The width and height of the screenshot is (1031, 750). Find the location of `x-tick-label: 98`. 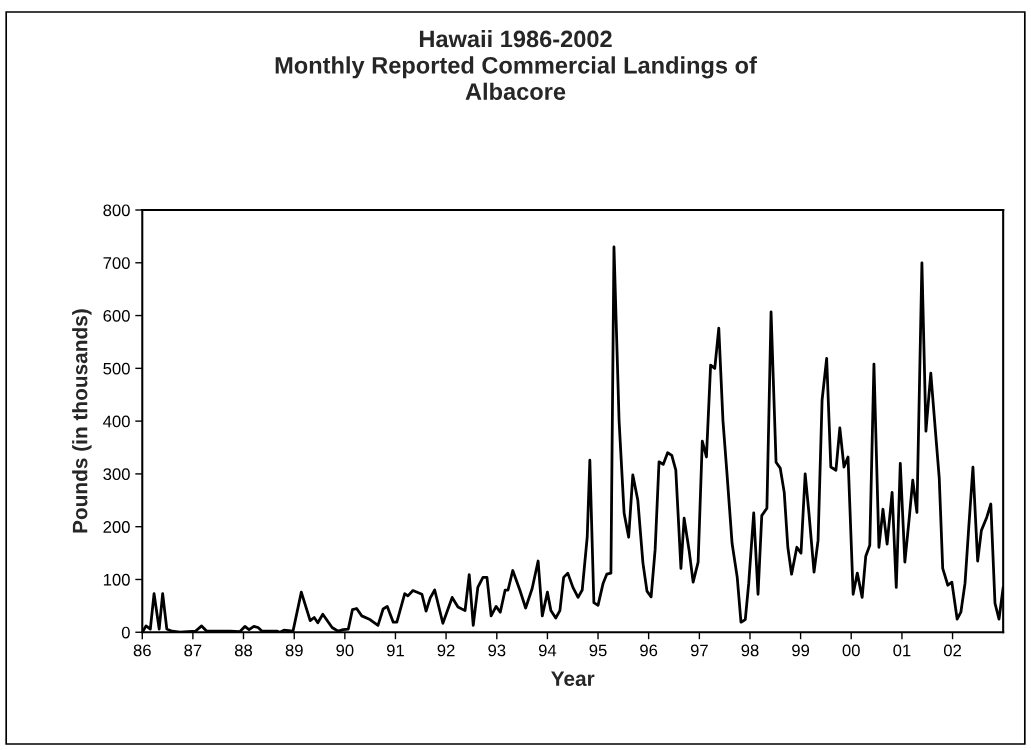

x-tick-label: 98 is located at coordinates (750, 650).